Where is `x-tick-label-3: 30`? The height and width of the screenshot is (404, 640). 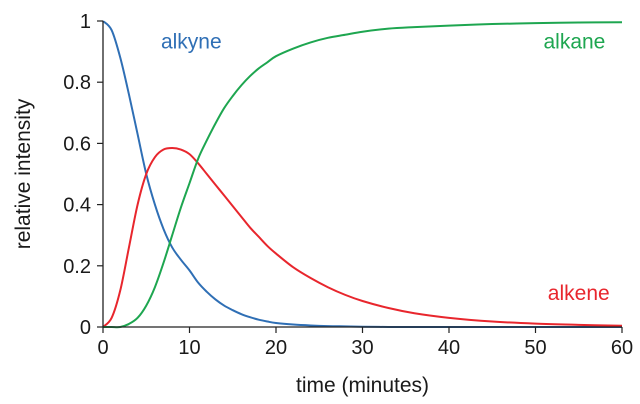
x-tick-label-3: 30 is located at coordinates (362, 348).